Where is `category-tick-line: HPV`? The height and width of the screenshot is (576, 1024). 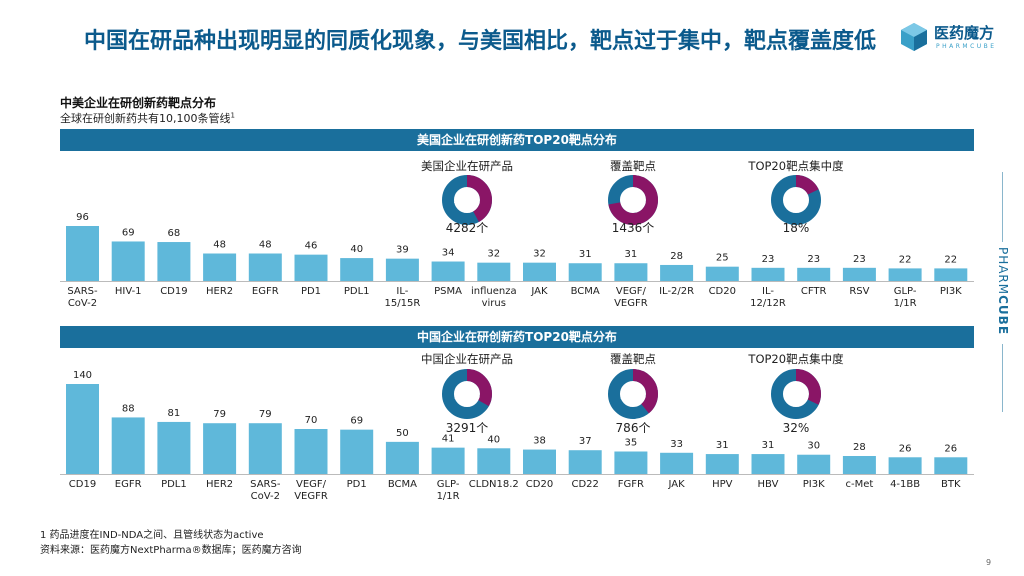
category-tick-line: HPV is located at coordinates (722, 484).